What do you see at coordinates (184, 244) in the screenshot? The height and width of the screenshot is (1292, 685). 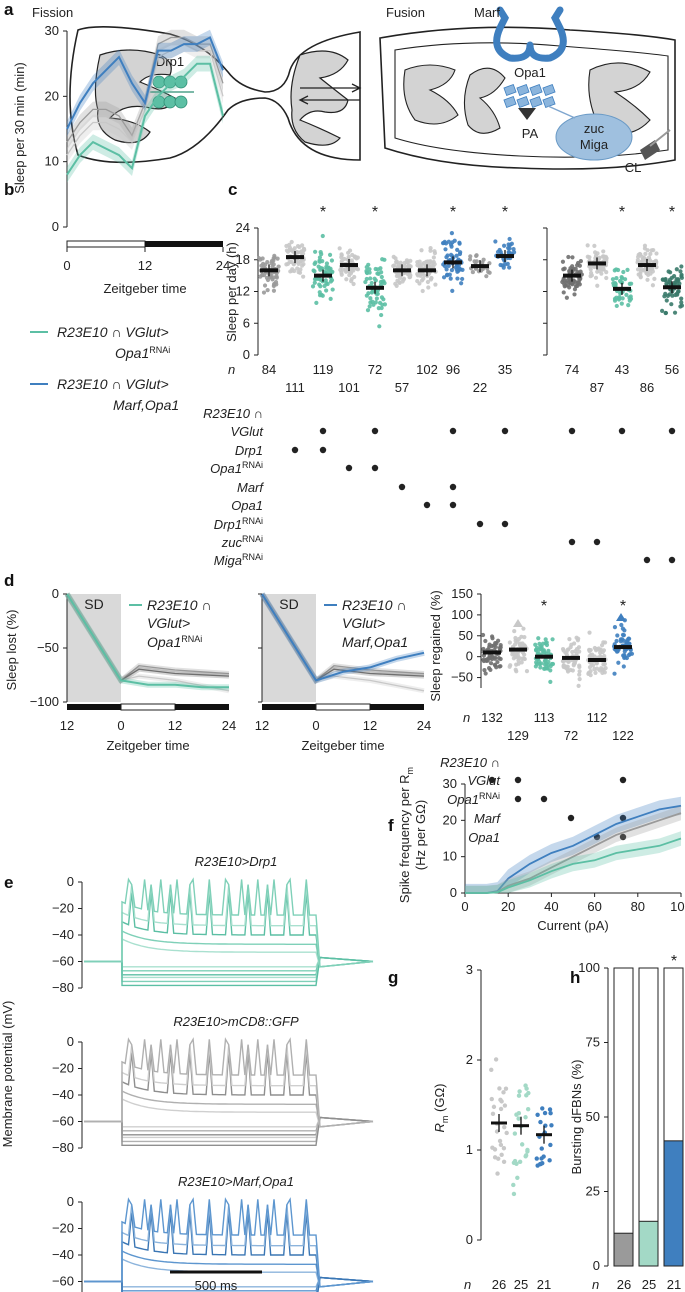 I see `b-dark-bar` at bounding box center [184, 244].